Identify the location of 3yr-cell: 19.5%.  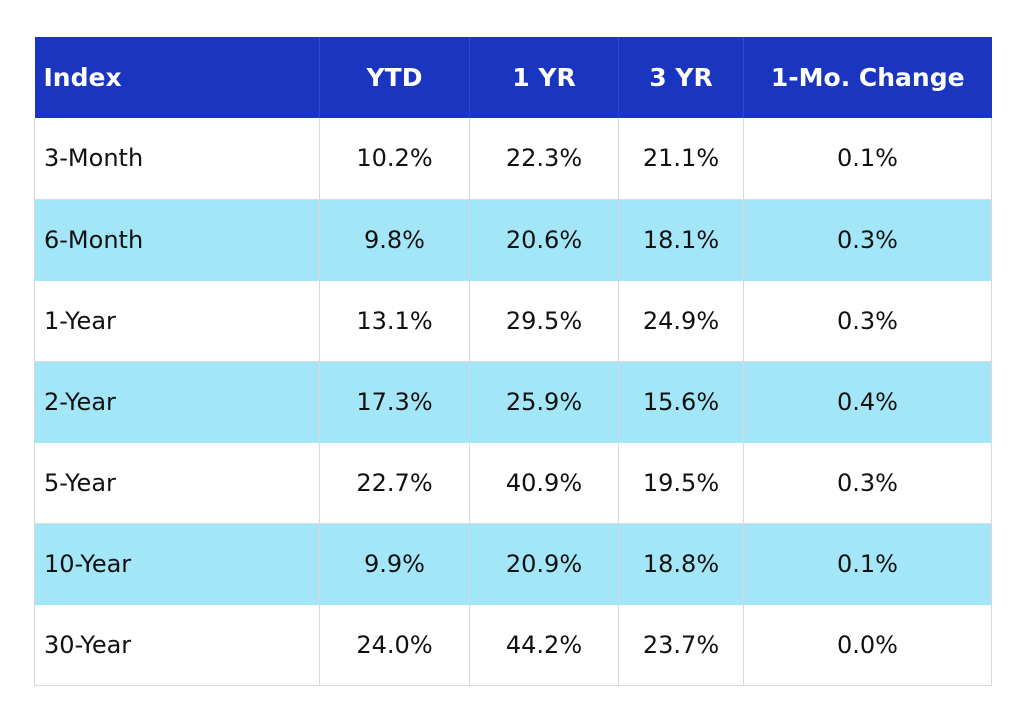
(681, 483).